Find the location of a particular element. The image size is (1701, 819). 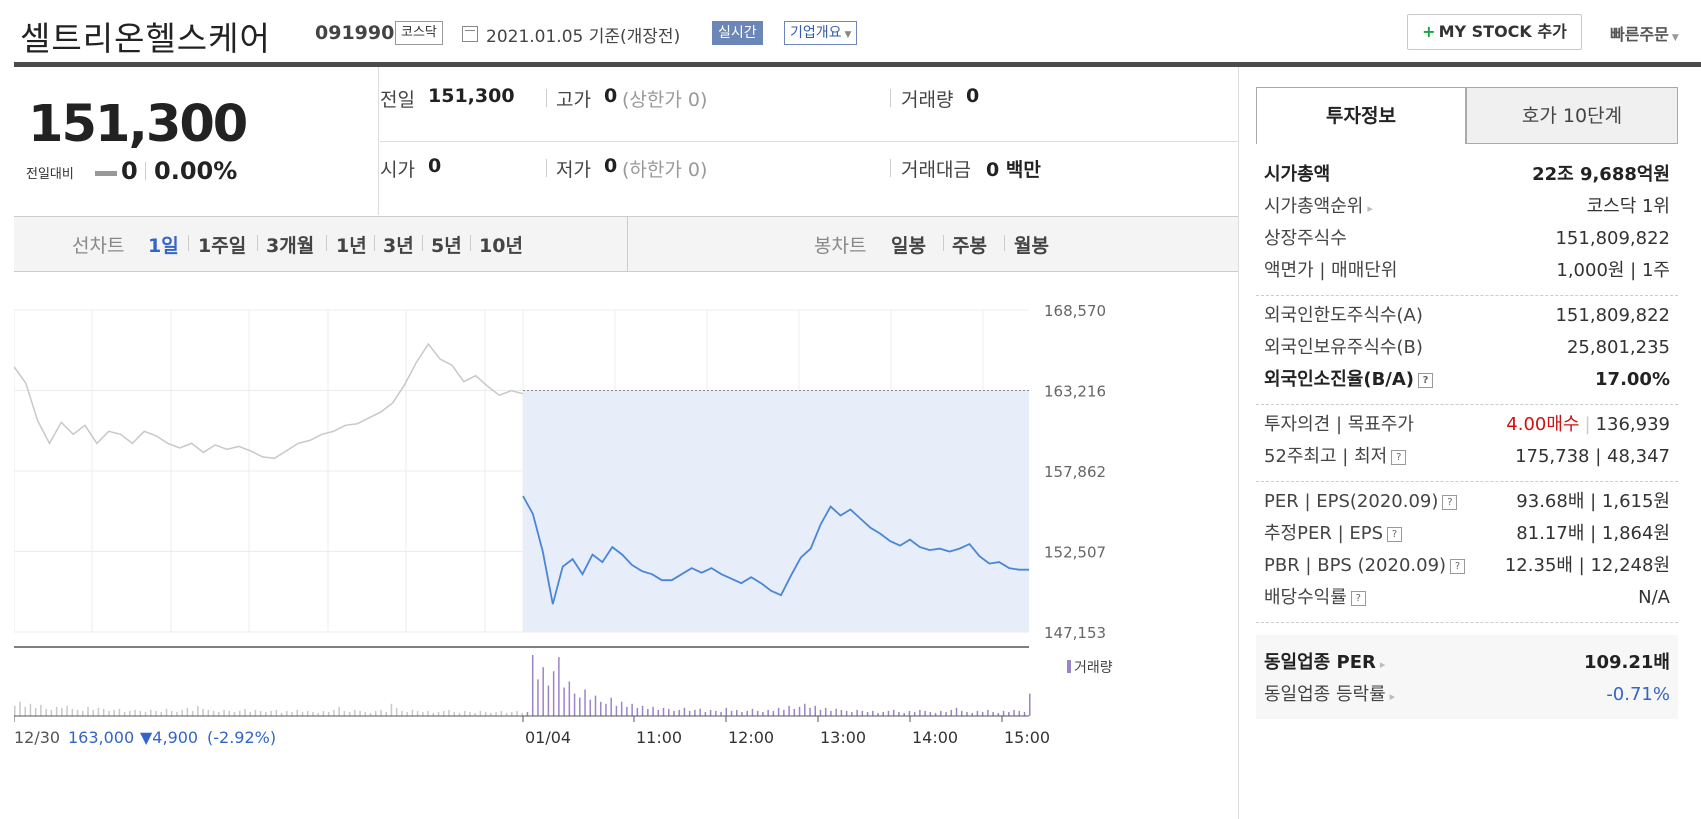

range-1d: 1일 is located at coordinates (163, 246).